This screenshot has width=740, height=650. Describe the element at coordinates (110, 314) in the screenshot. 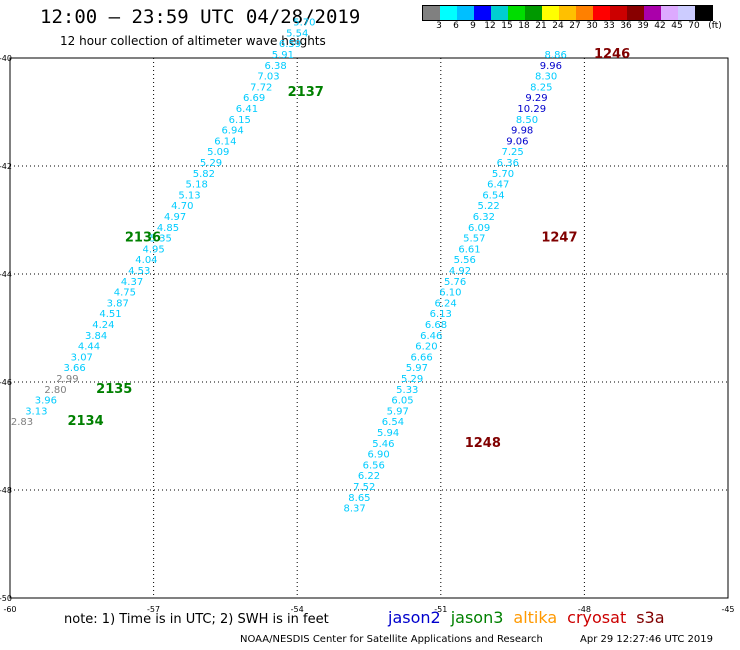

I see `wave-height-point: 4.51` at that location.